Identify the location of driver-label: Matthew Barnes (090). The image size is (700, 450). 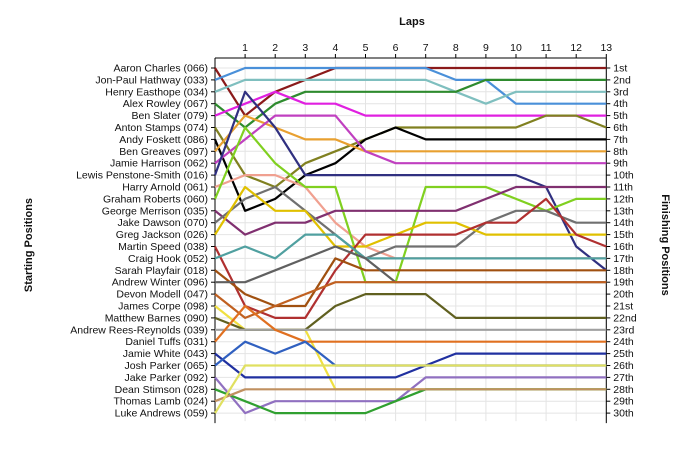
(156, 318).